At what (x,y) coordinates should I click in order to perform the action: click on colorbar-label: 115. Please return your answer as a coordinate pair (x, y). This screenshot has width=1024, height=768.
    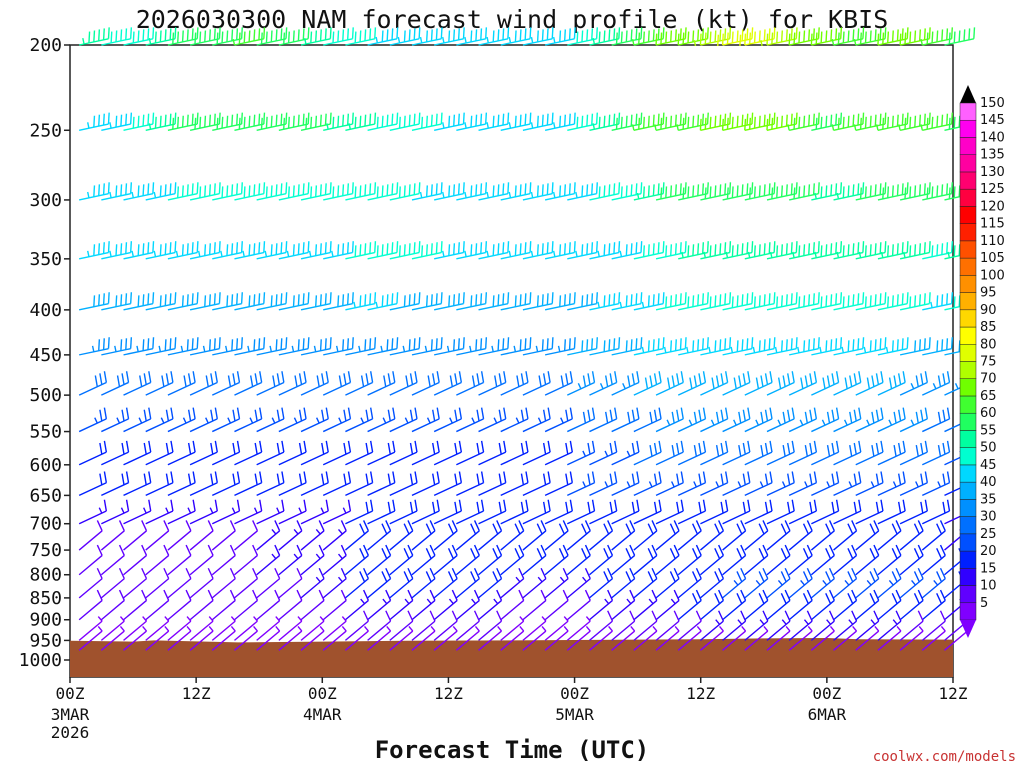
    Looking at the image, I should click on (992, 224).